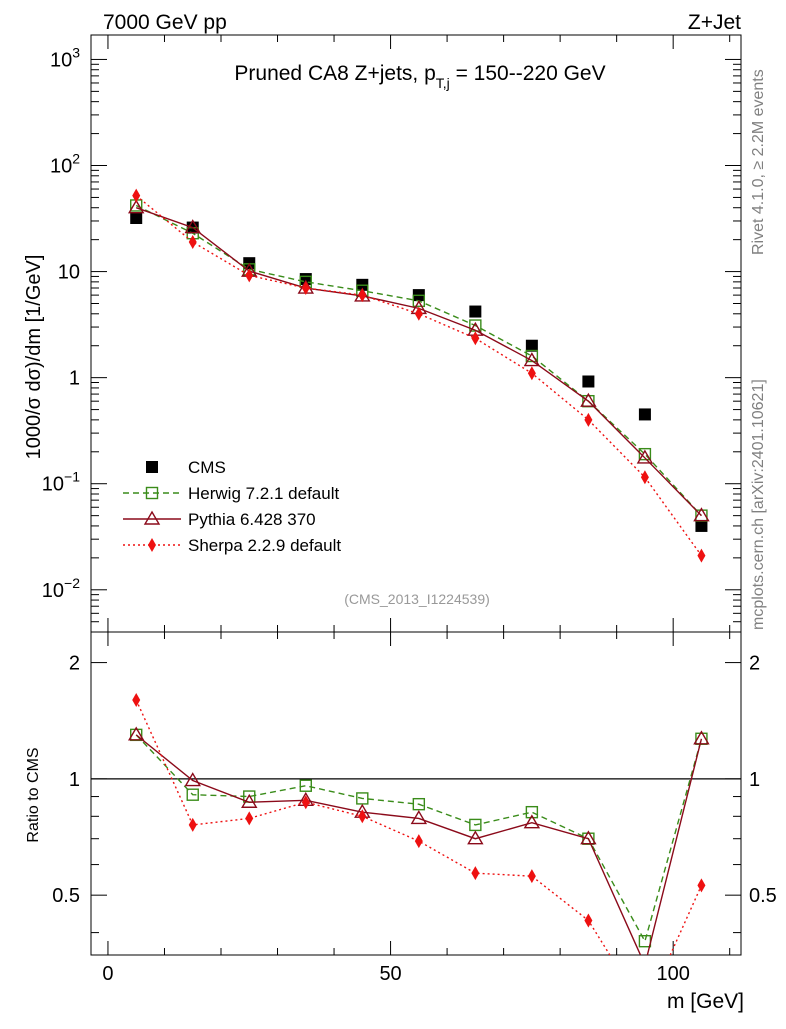 The image size is (786, 1029). Describe the element at coordinates (705, 1001) in the screenshot. I see `xlabel: m [GeV]` at that location.